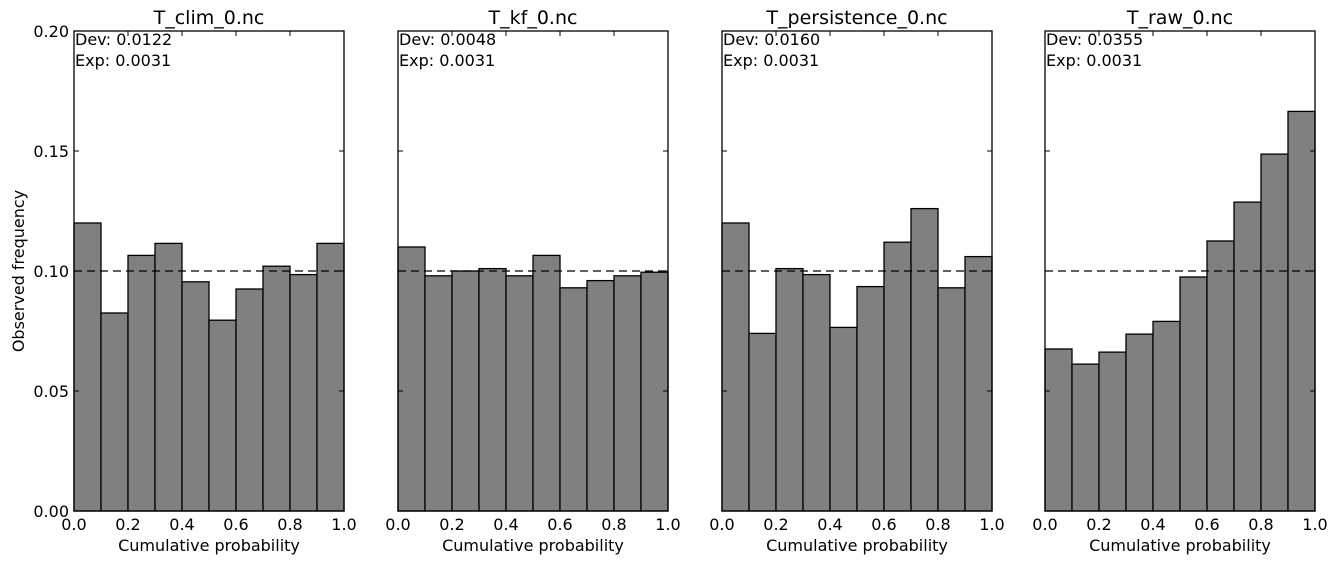 The height and width of the screenshot is (565, 1337). What do you see at coordinates (51, 271) in the screenshot?
I see `y-tick-label: 0.10` at bounding box center [51, 271].